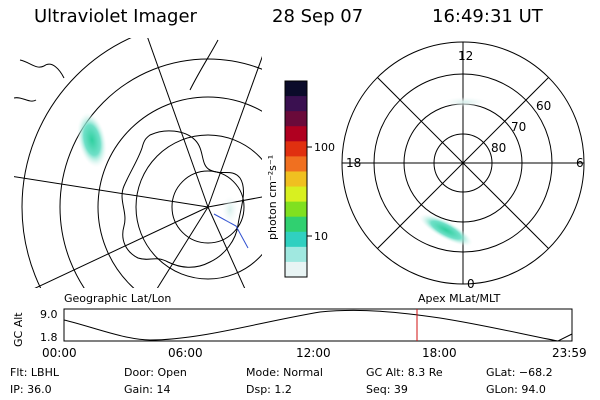 The width and height of the screenshot is (600, 400). What do you see at coordinates (459, 298) in the screenshot?
I see `apex-map-label: Apex MLat/MLT` at bounding box center [459, 298].